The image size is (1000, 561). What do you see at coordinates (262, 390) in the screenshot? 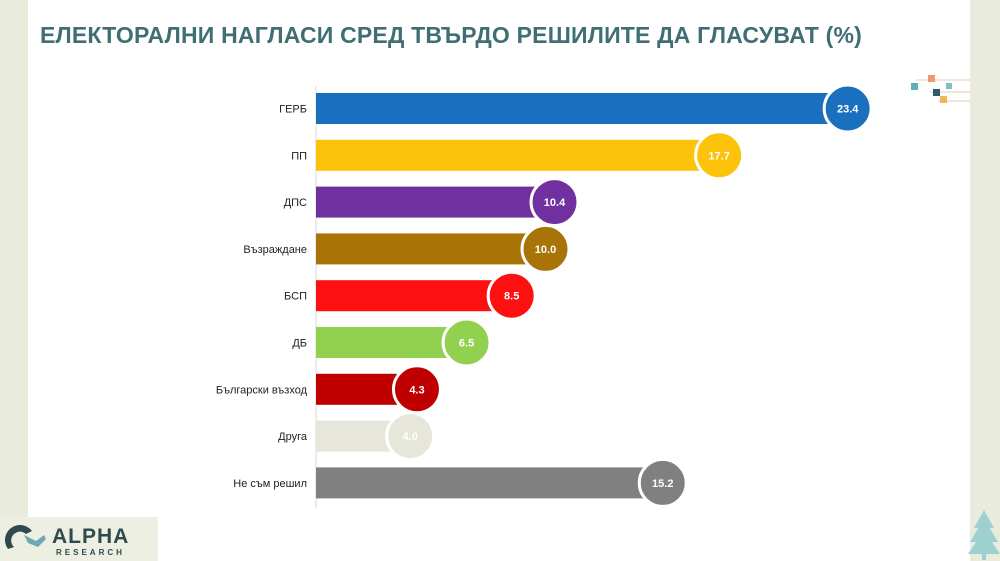
I see `category-label: Български възход` at bounding box center [262, 390].